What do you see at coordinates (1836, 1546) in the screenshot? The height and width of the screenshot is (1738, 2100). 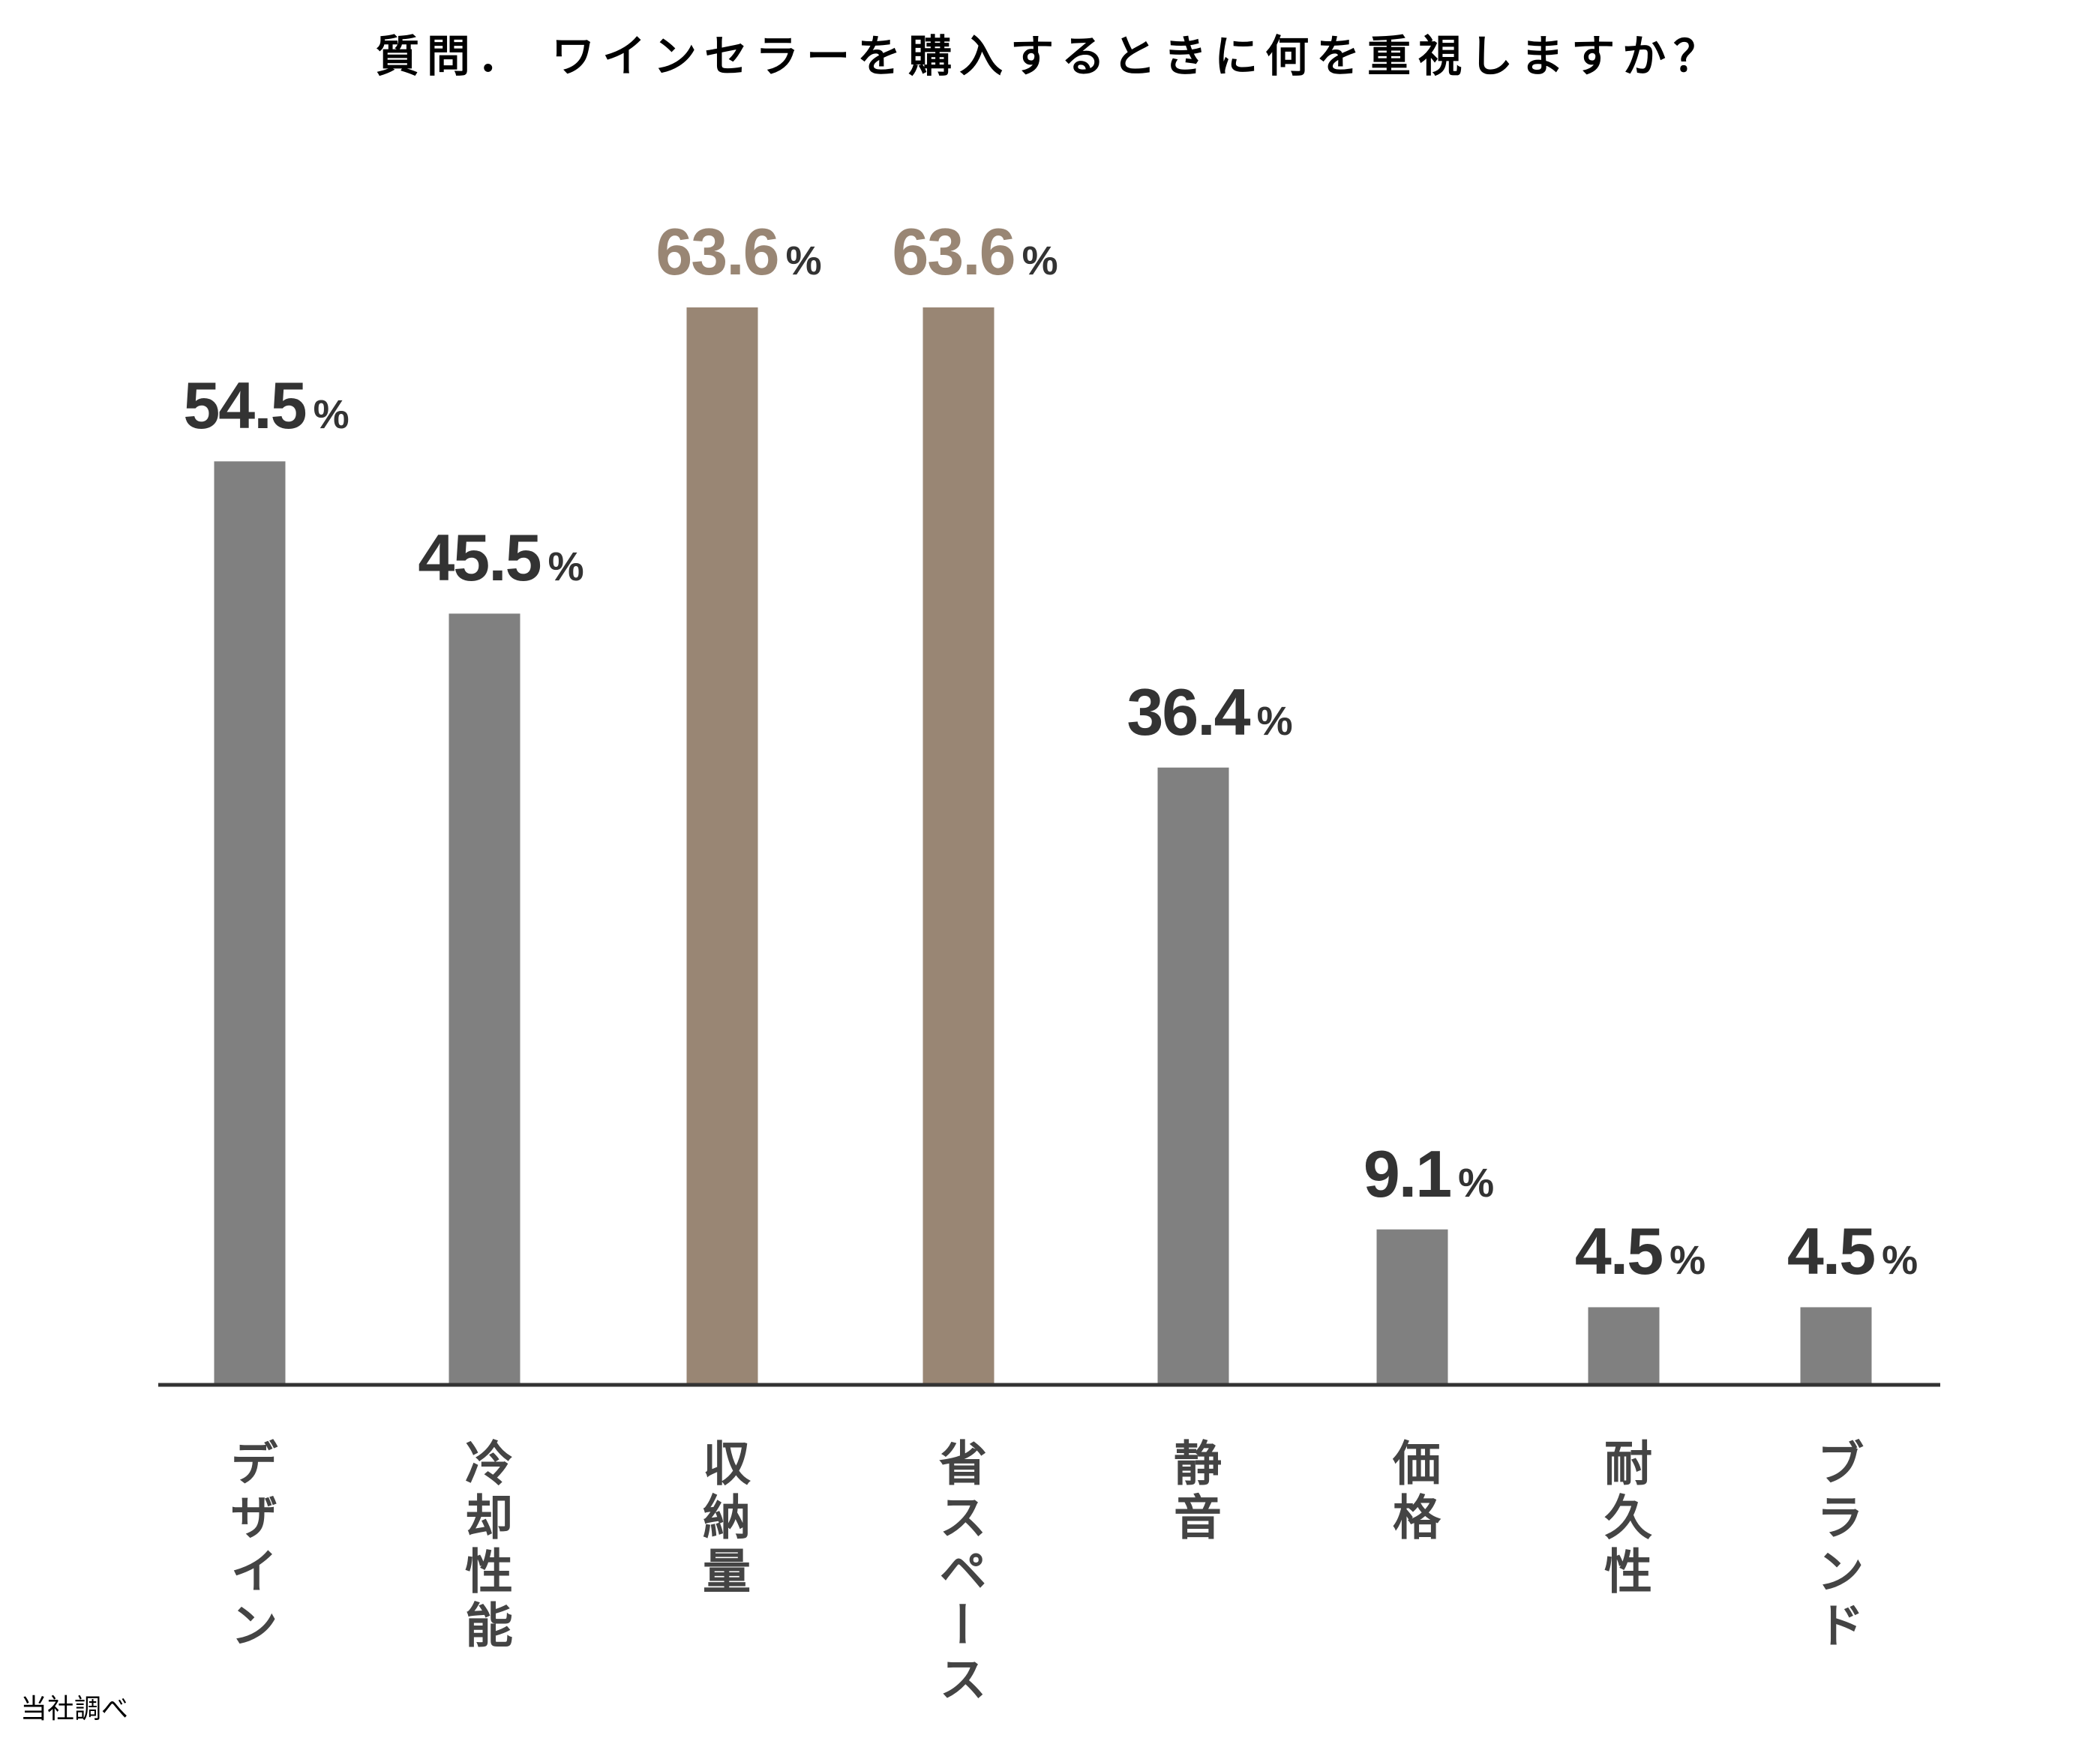 I see `category-label: ブランド` at bounding box center [1836, 1546].